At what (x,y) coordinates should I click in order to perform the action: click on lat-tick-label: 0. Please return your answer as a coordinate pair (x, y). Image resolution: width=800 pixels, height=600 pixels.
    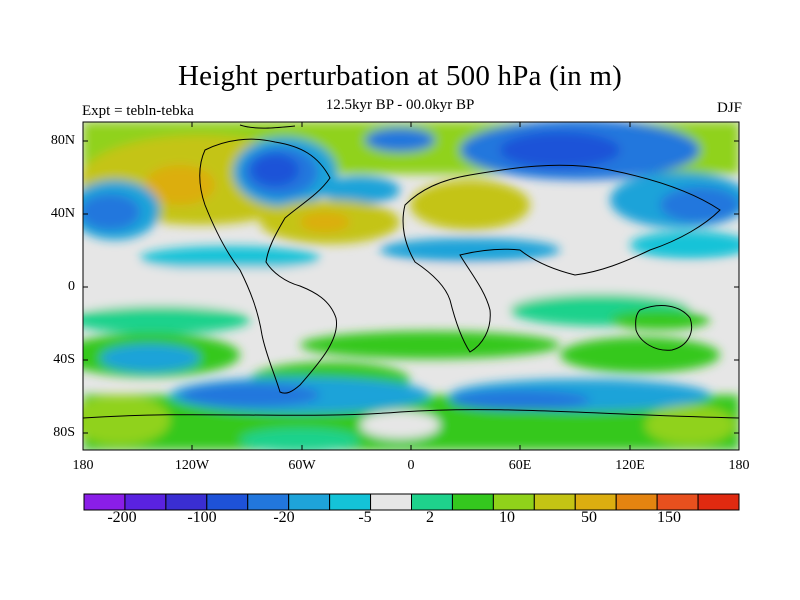
    Looking at the image, I should click on (71, 286).